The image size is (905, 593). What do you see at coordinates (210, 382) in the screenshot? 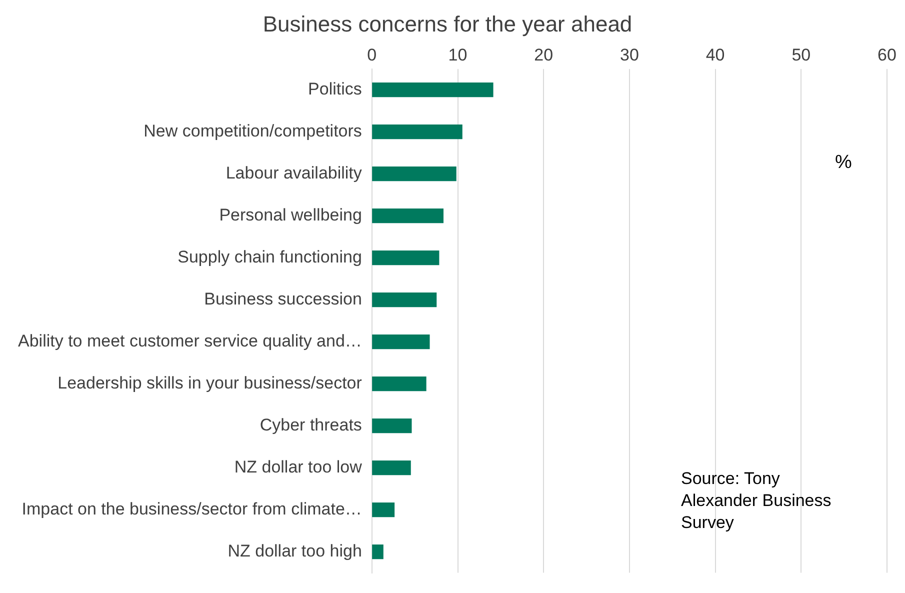
I see `y-tick-label: Leadership skills in your business/sector` at bounding box center [210, 382].